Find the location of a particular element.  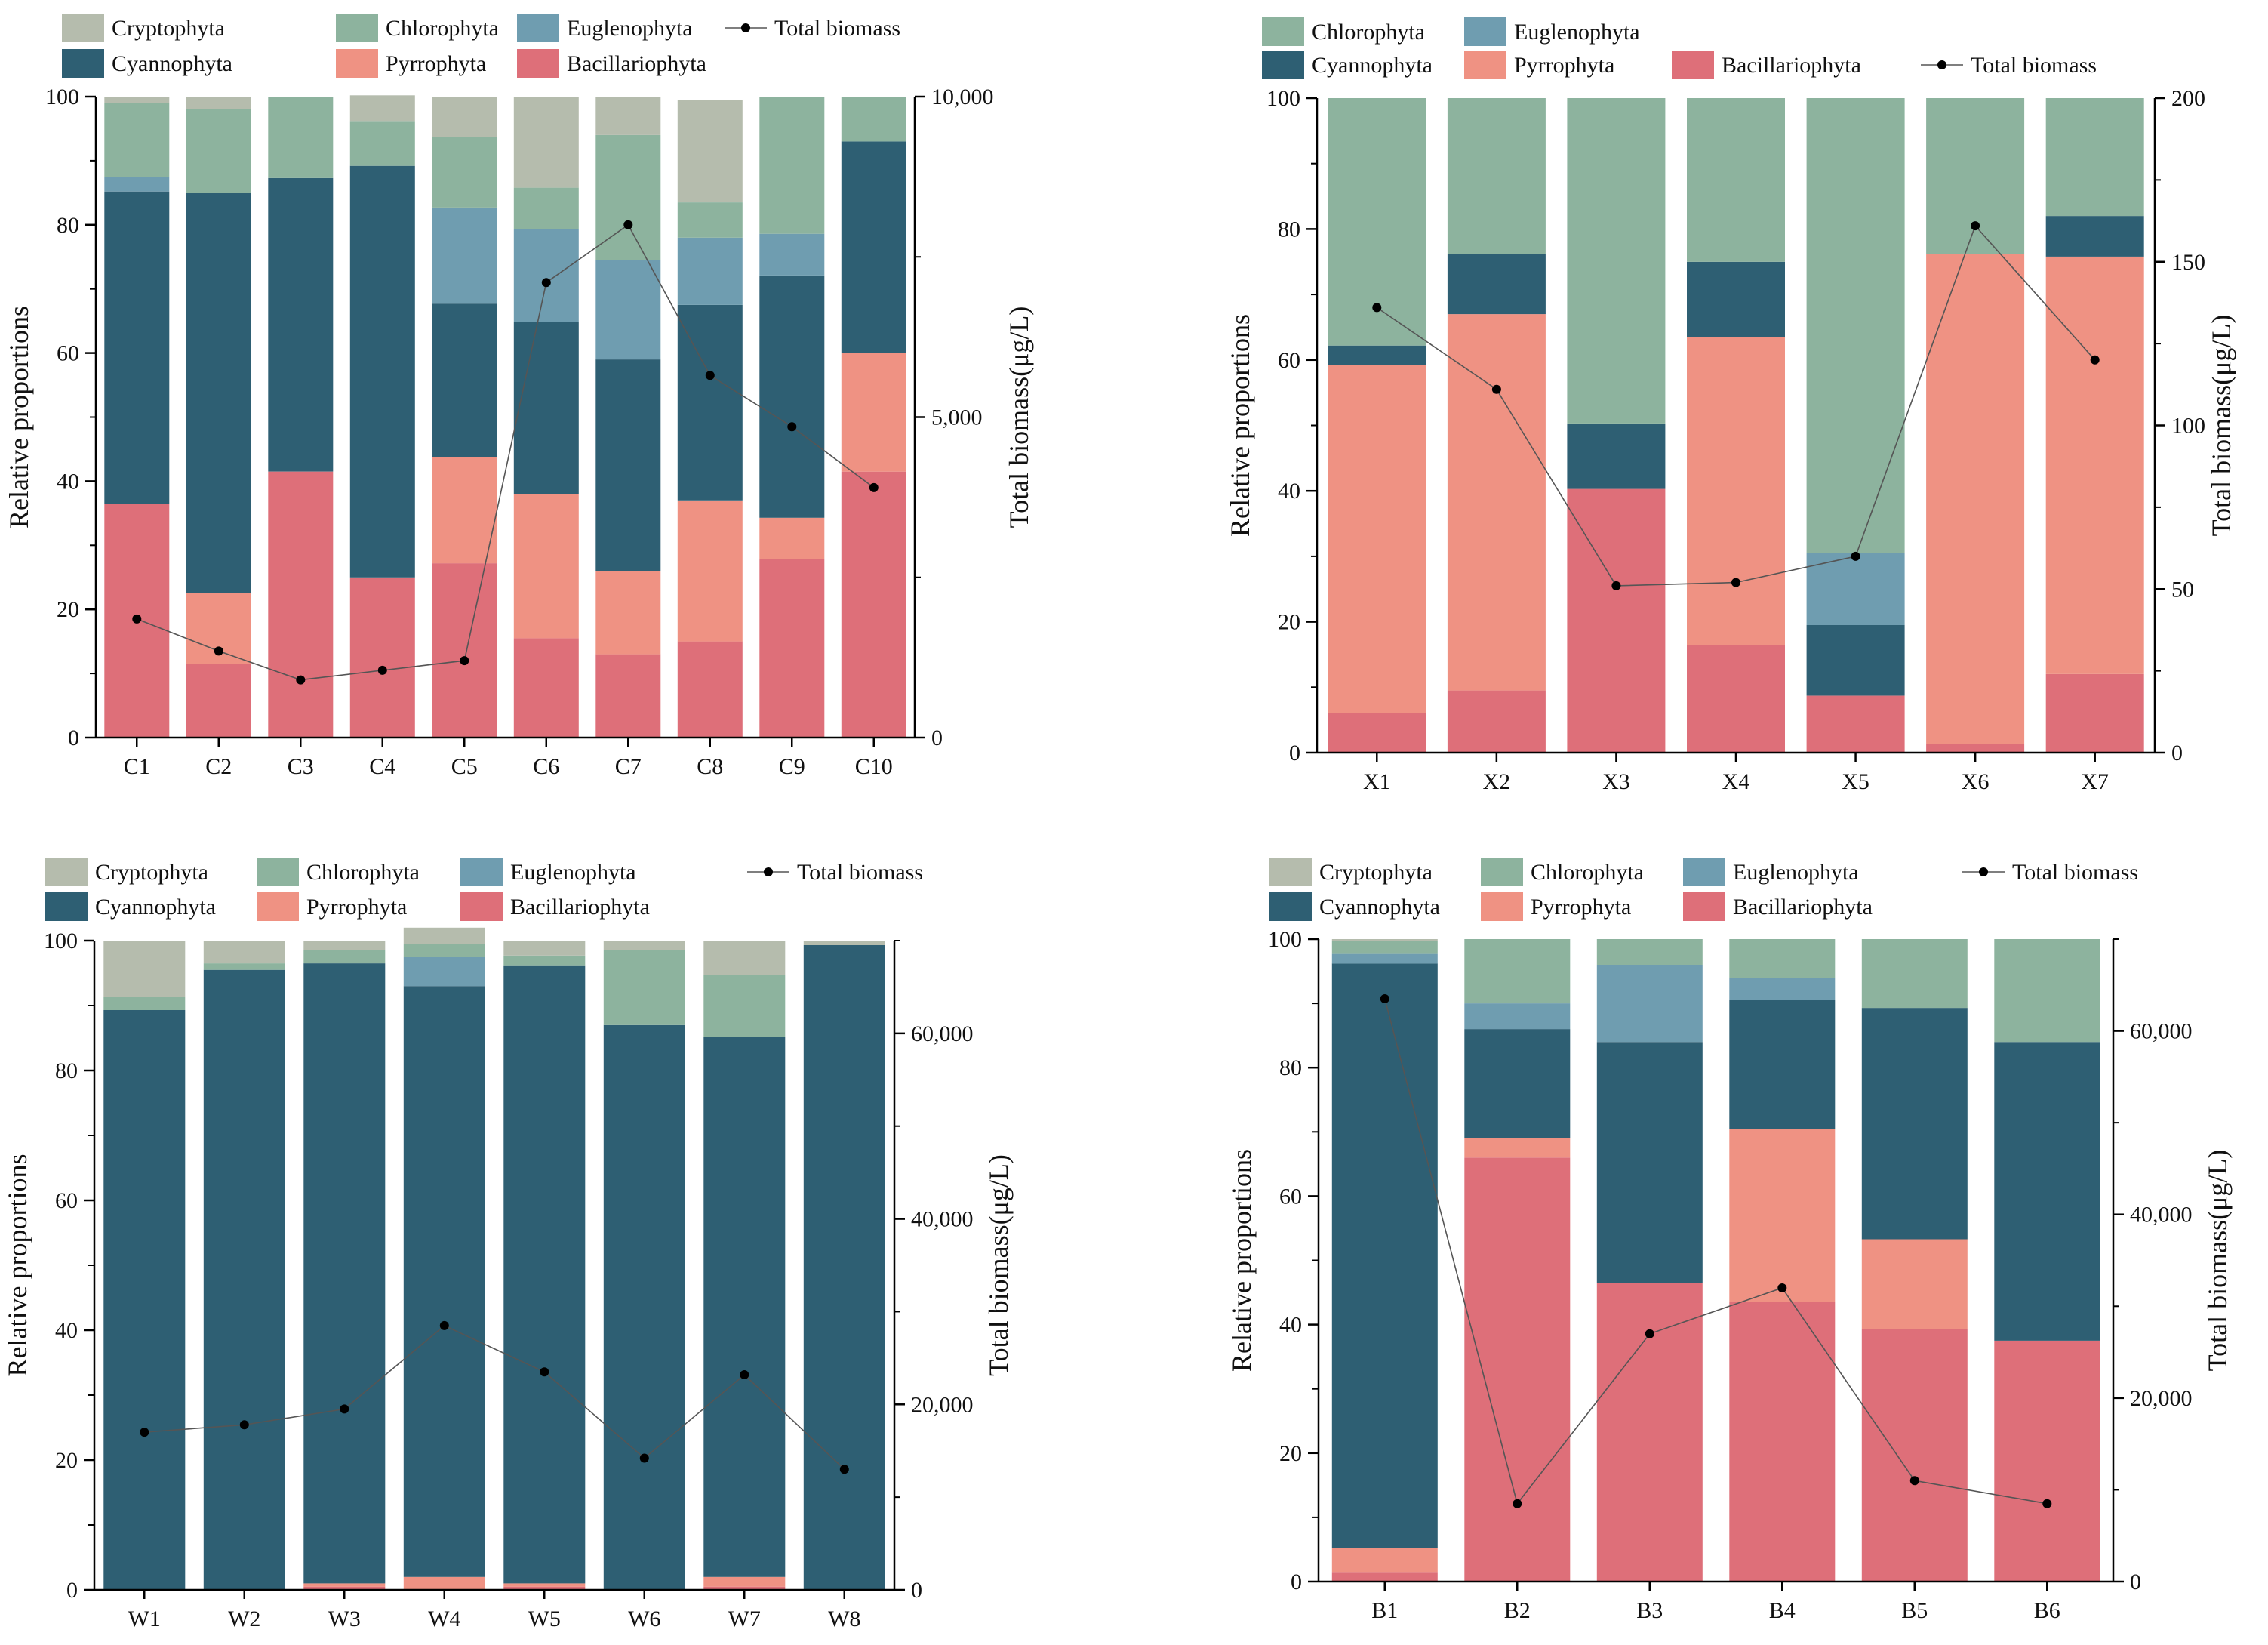

biomass-point-W4 is located at coordinates (444, 1325).